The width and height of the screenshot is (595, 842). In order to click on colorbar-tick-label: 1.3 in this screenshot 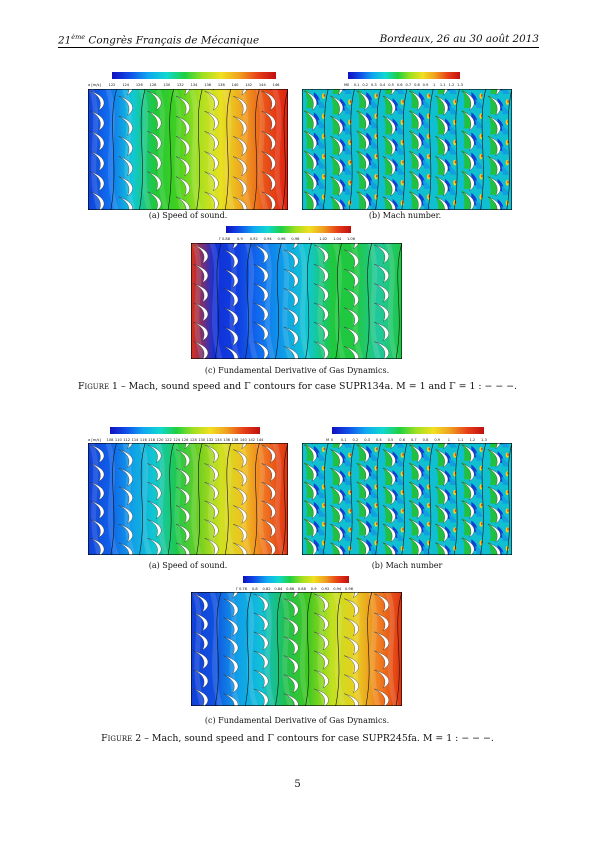, I will do `click(460, 85)`.